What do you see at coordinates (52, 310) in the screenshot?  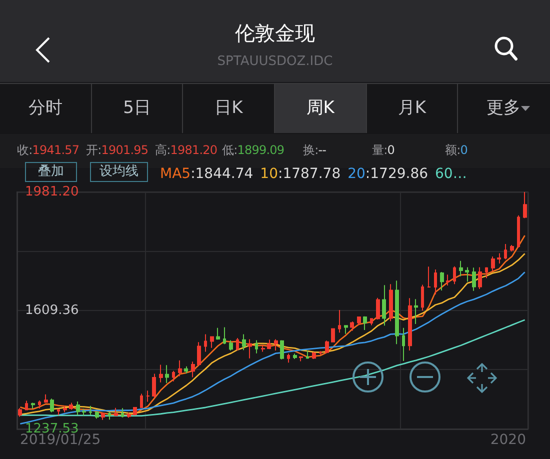 I see `y-tick-label: 1609.36` at bounding box center [52, 310].